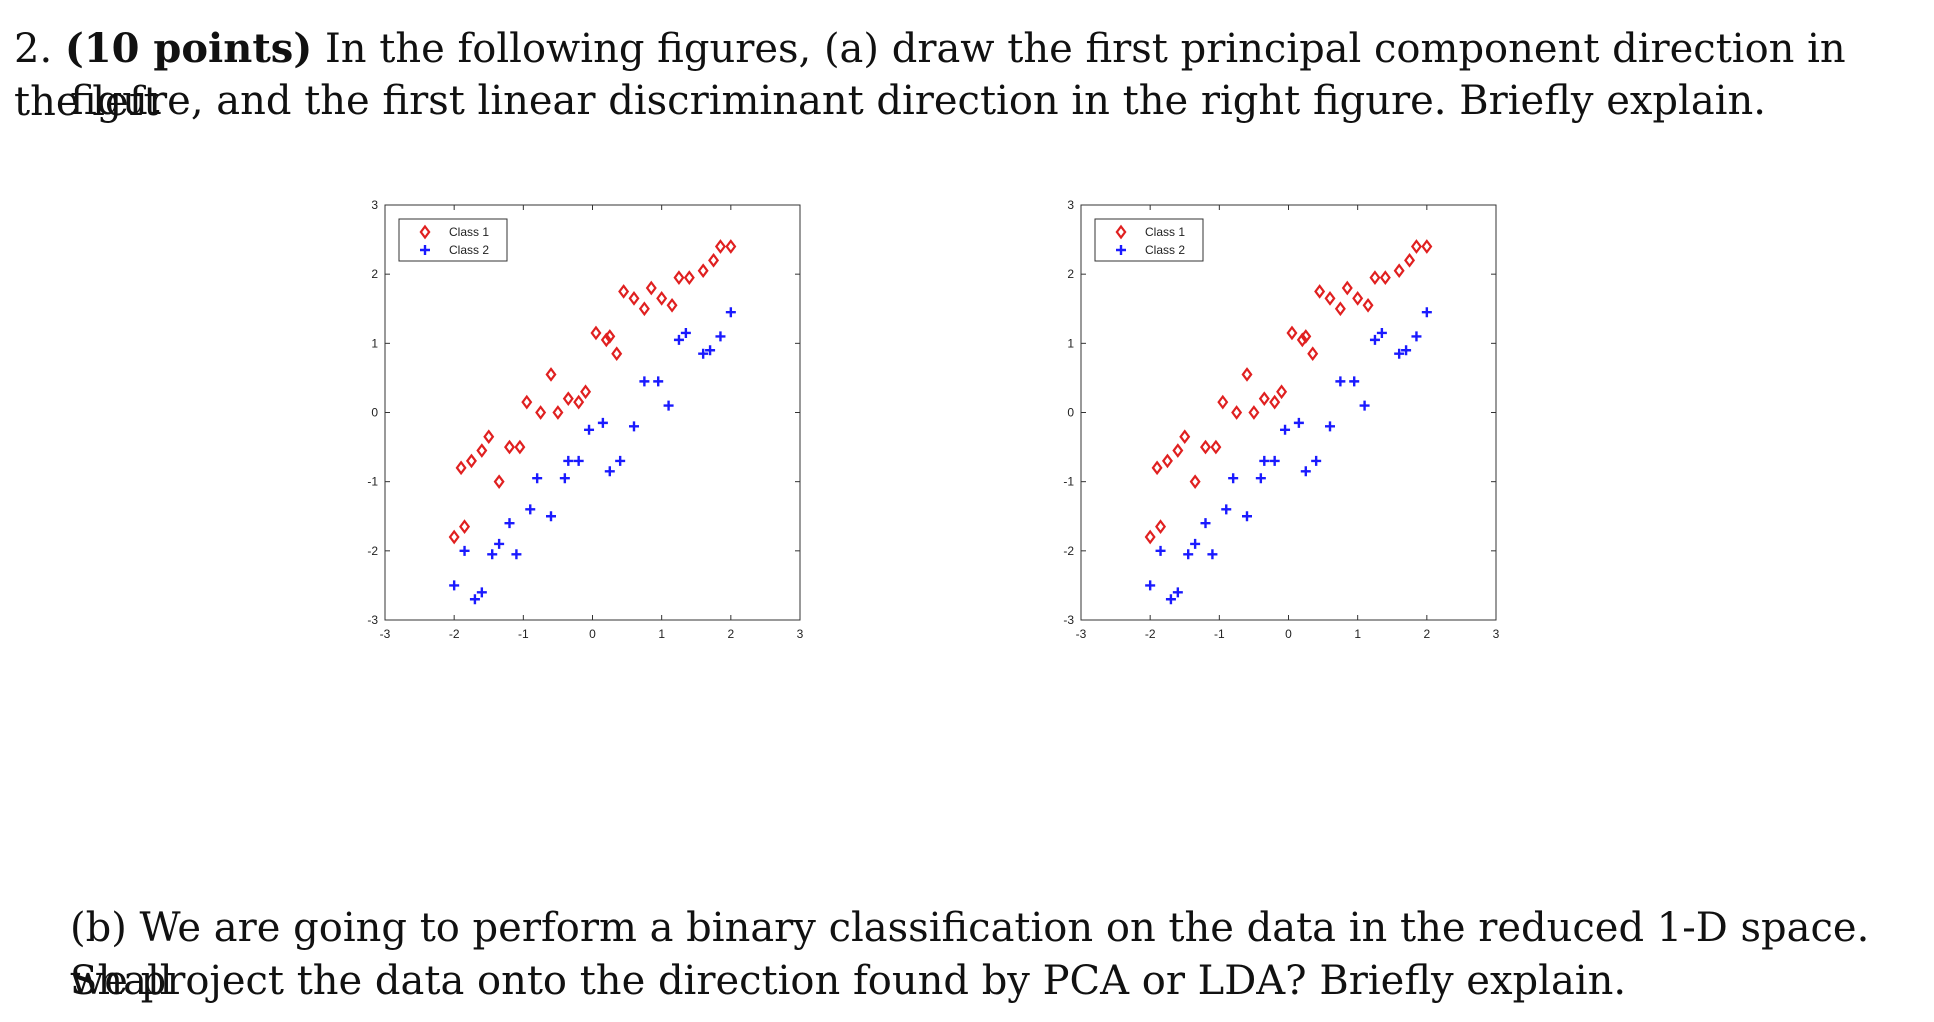  Describe the element at coordinates (1496, 634) in the screenshot. I see `x-tick-label: 3` at that location.